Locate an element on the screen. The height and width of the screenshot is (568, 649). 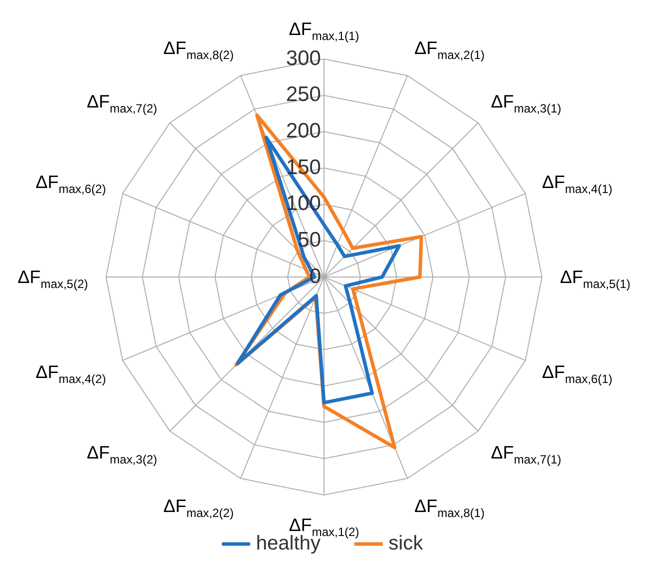
y-tick-label: 250 is located at coordinates (303, 94).